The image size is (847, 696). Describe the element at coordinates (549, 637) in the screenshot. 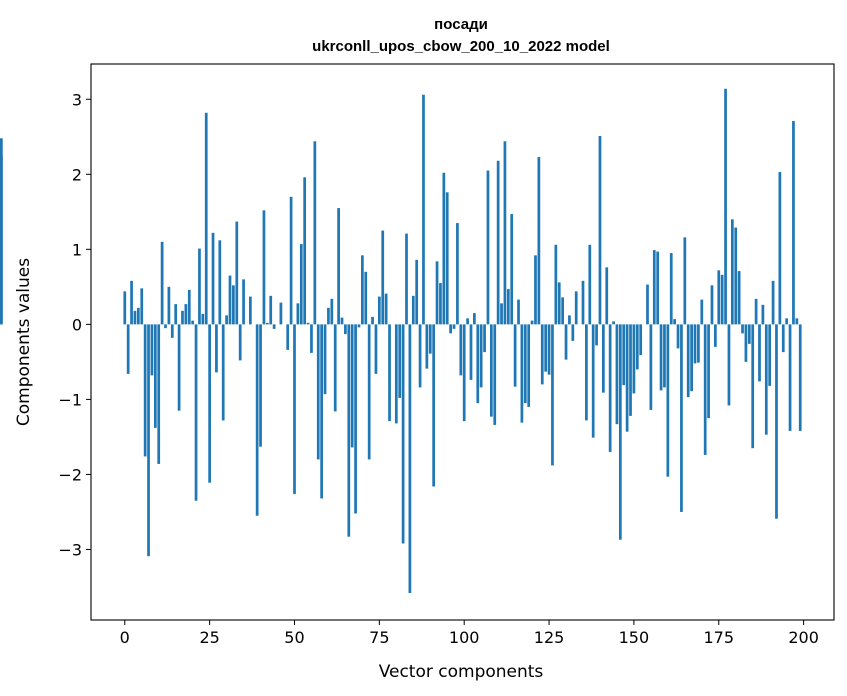

I see `x-tick-label: 125` at that location.